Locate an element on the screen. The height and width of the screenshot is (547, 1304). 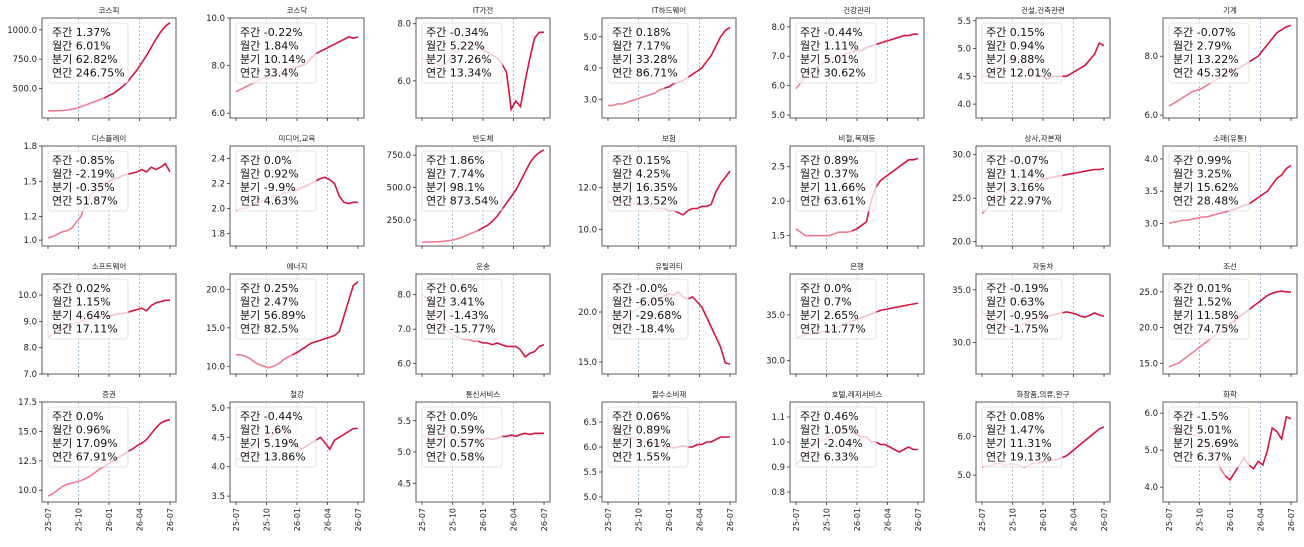
panel-title: 자동차 is located at coordinates (1043, 266).